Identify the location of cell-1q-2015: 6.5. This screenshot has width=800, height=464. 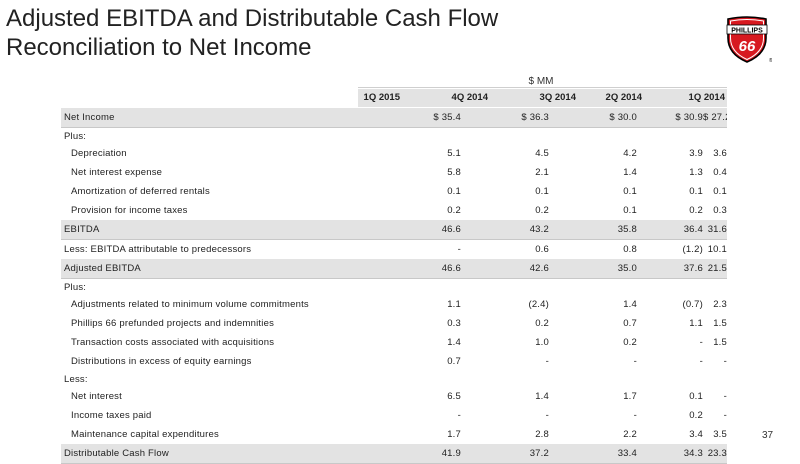
(454, 396).